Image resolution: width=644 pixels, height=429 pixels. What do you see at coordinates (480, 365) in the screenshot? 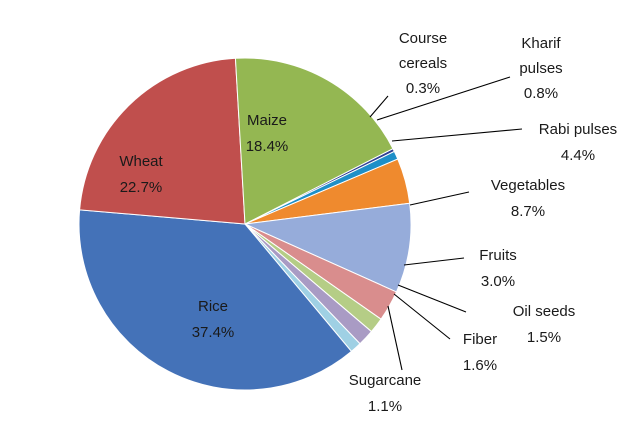
I see `slice-value-fiber: 1.6%` at bounding box center [480, 365].